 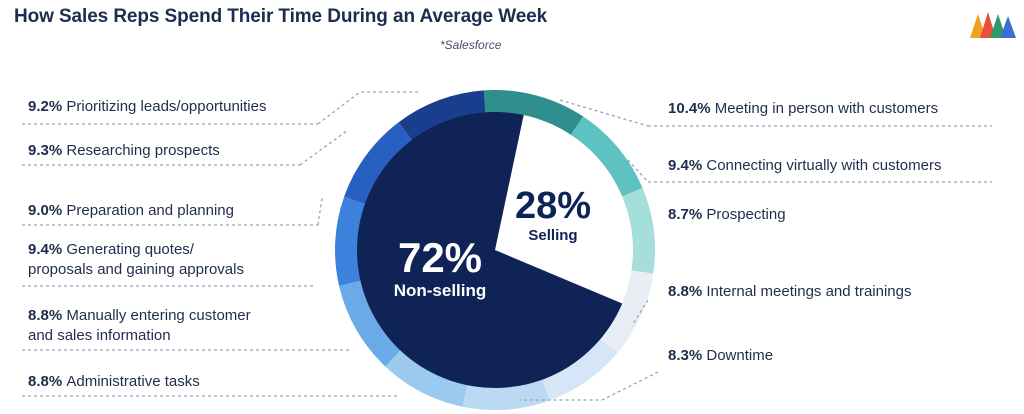 I want to click on label-text-line: and sales information, so click(x=99, y=335).